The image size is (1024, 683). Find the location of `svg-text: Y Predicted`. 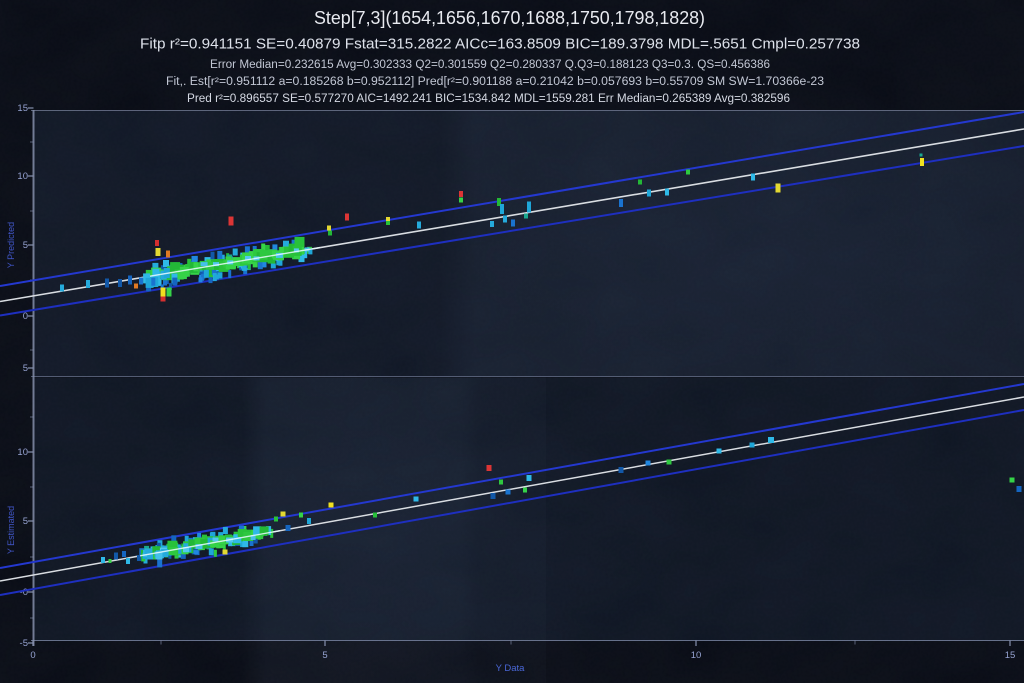

svg-text: Y Predicted is located at coordinates (11, 245).